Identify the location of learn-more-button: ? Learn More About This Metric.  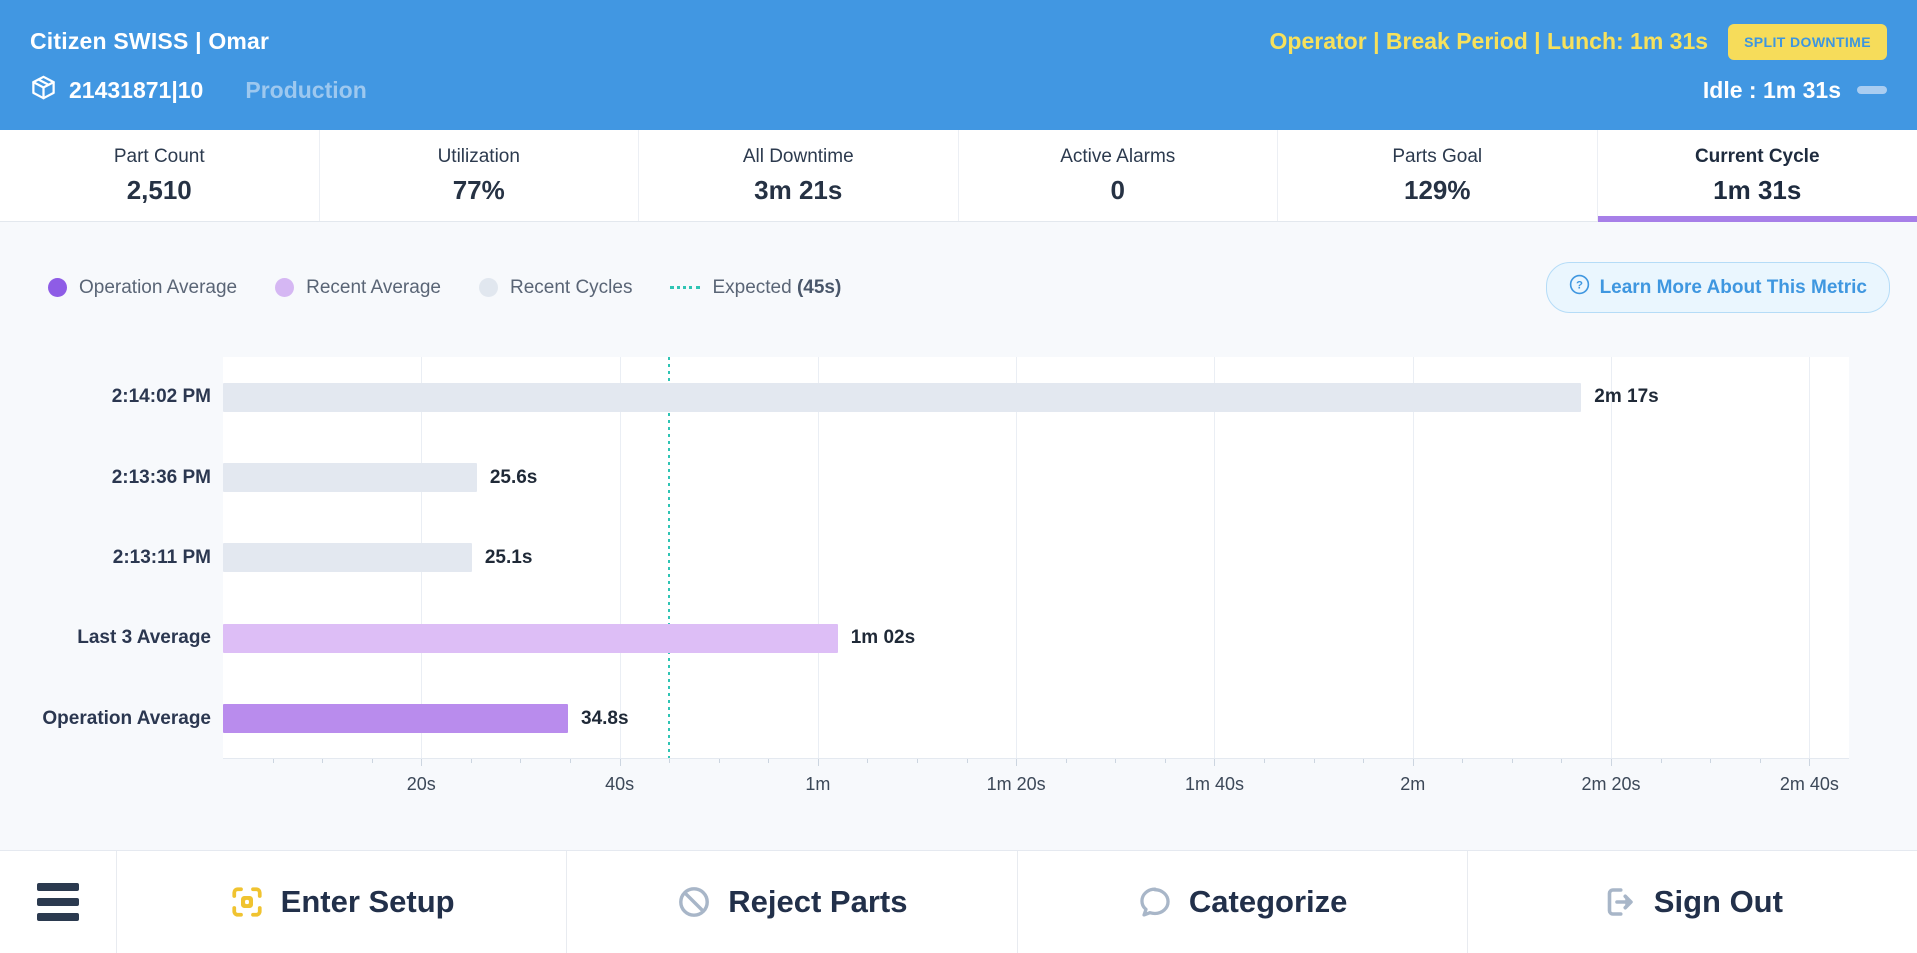
(1717, 287).